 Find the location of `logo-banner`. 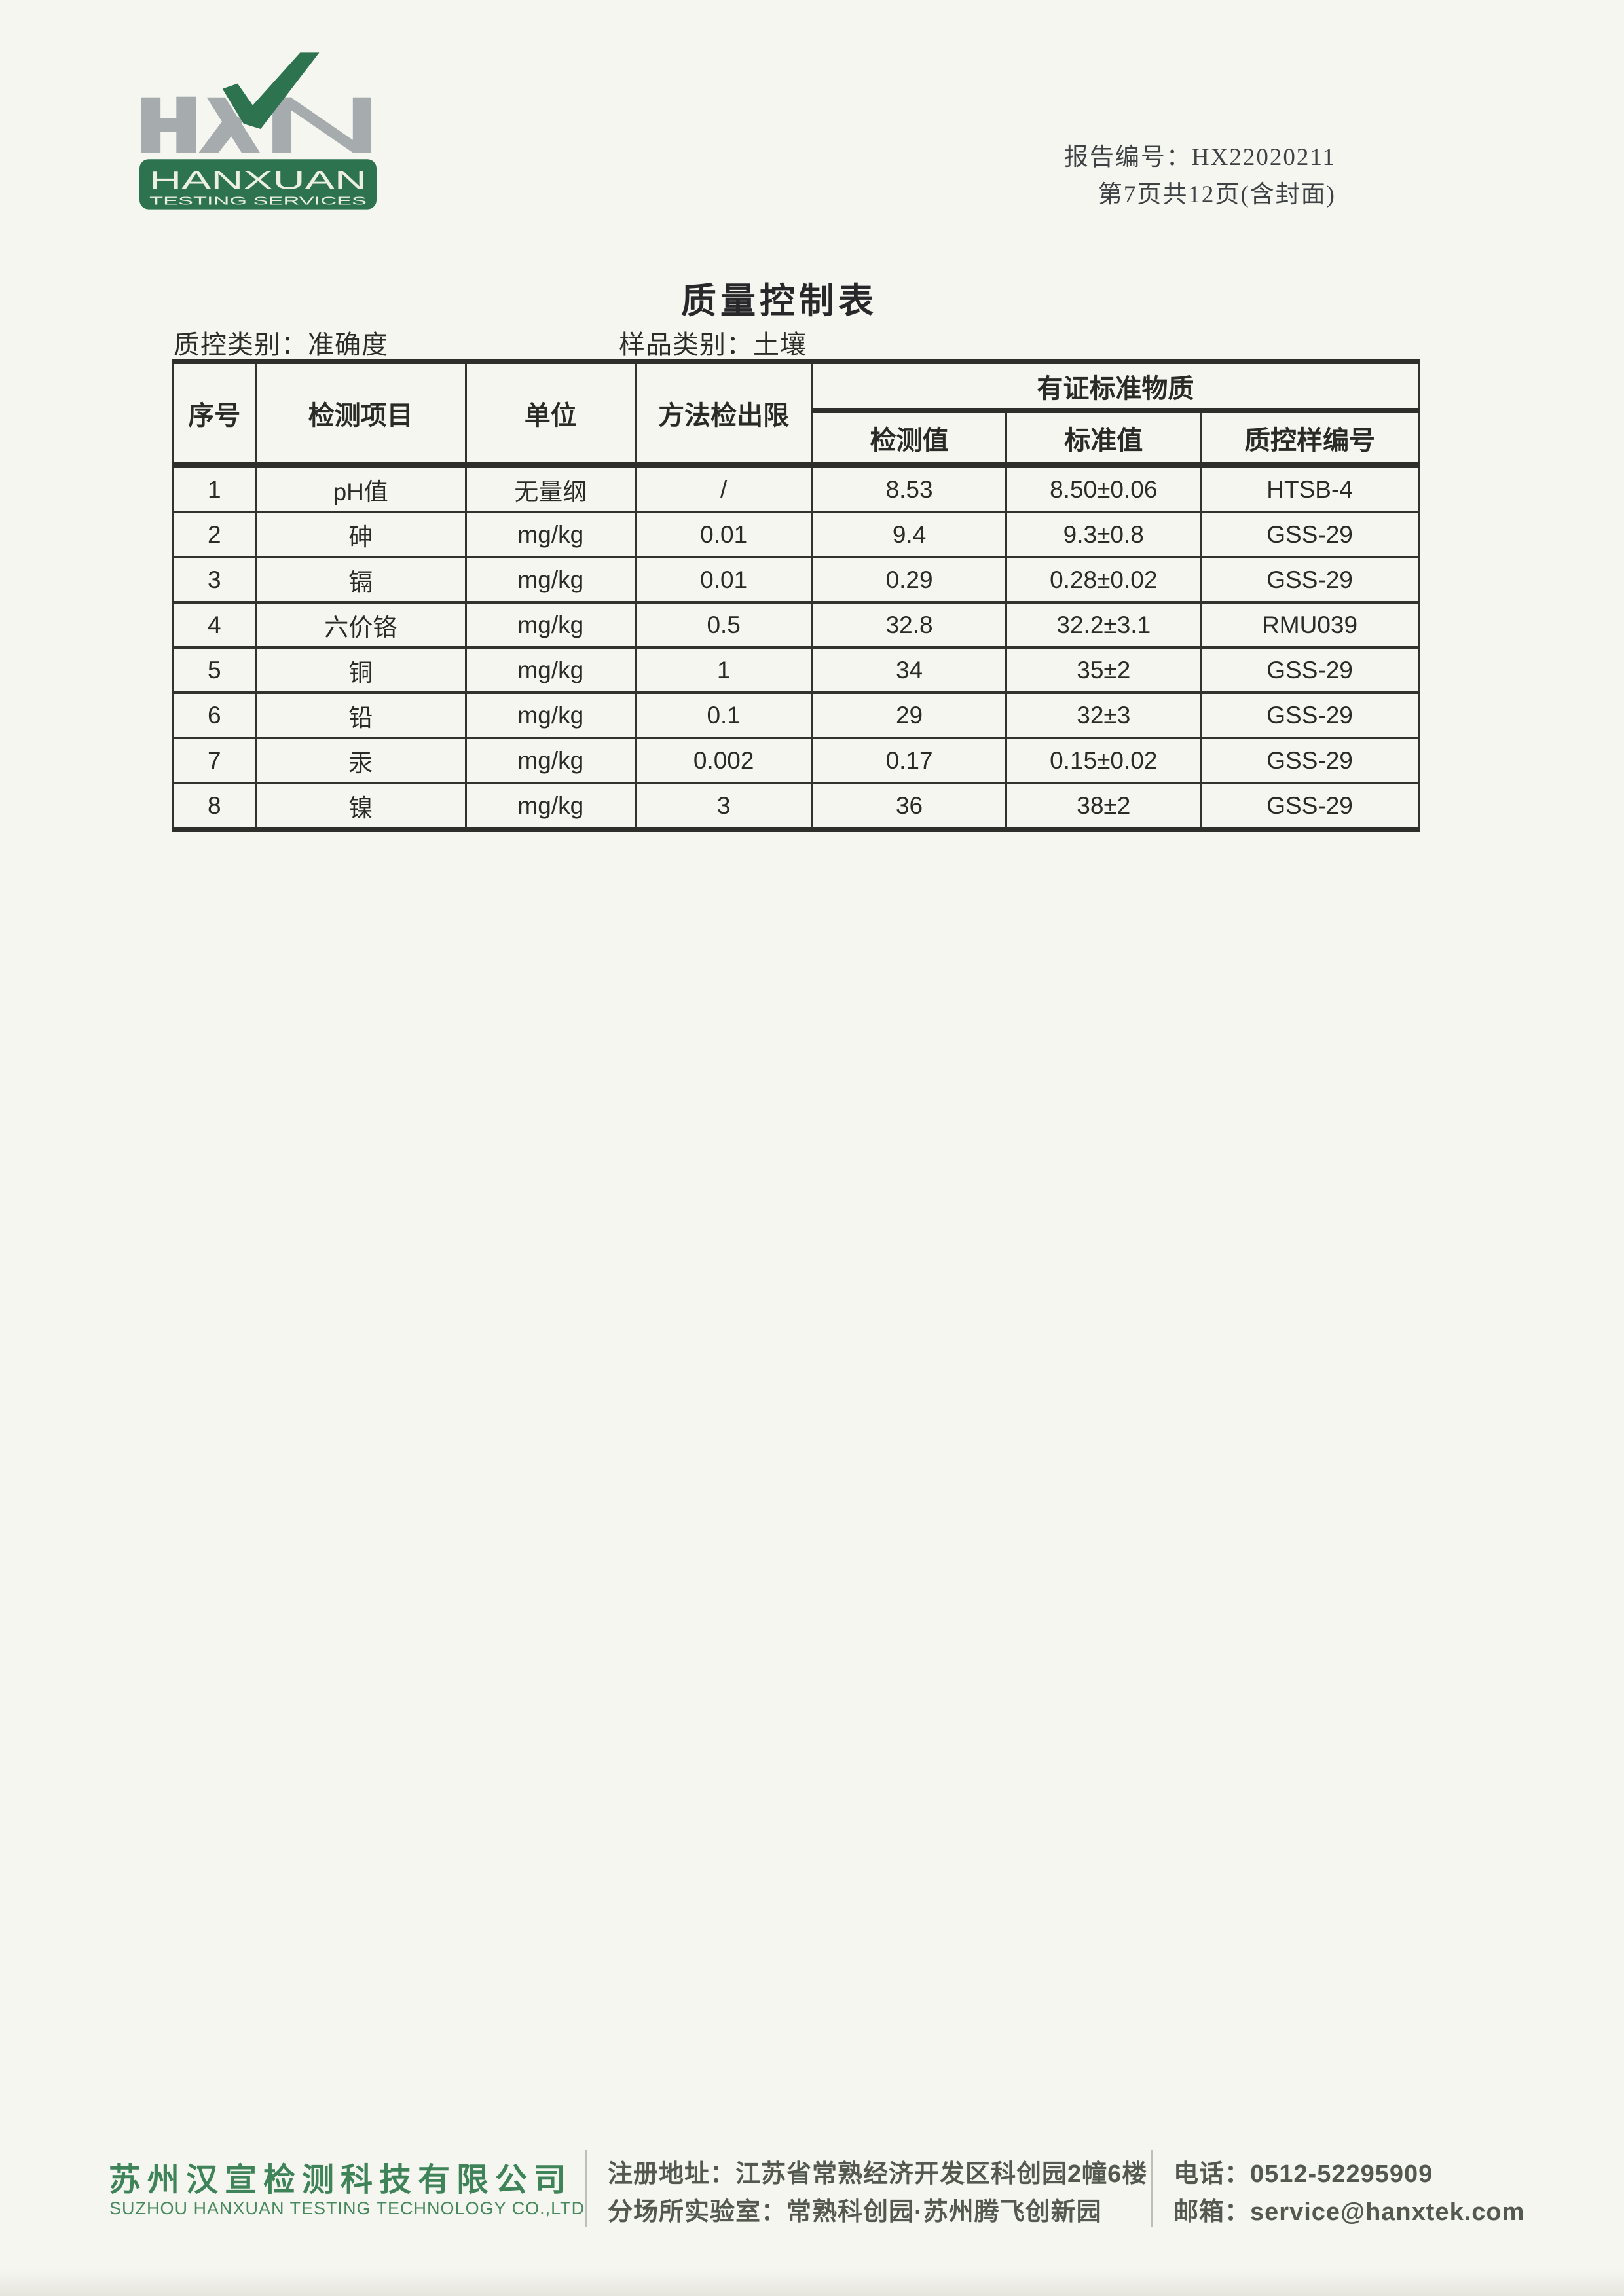

logo-banner is located at coordinates (258, 184).